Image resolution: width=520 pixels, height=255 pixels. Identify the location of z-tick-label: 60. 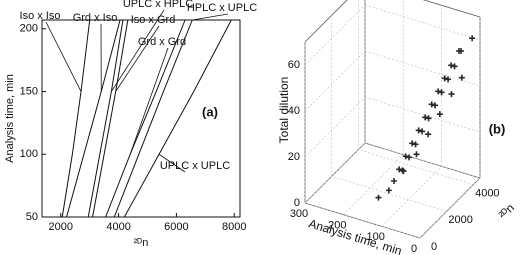
(294, 65).